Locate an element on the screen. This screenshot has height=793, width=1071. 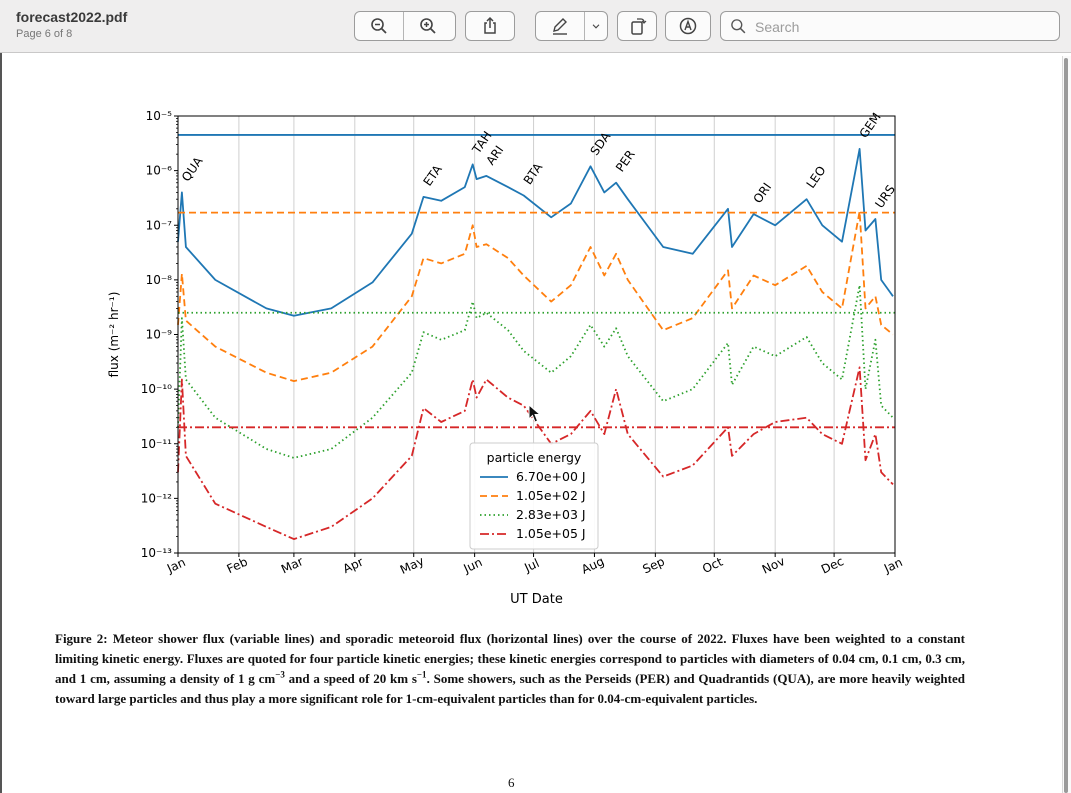
shower-label: URS is located at coordinates (885, 196).